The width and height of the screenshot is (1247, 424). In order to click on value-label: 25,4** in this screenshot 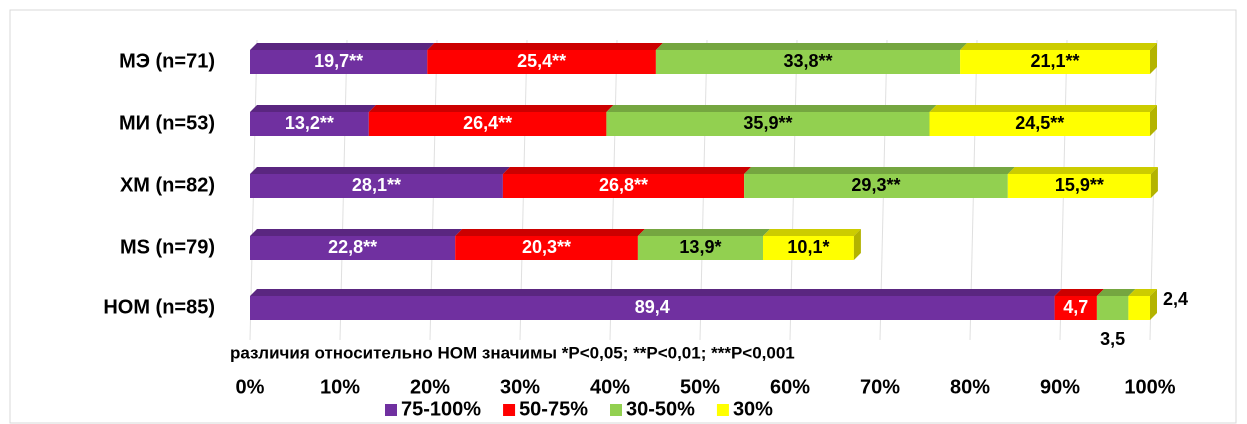, I will do `click(541, 61)`.